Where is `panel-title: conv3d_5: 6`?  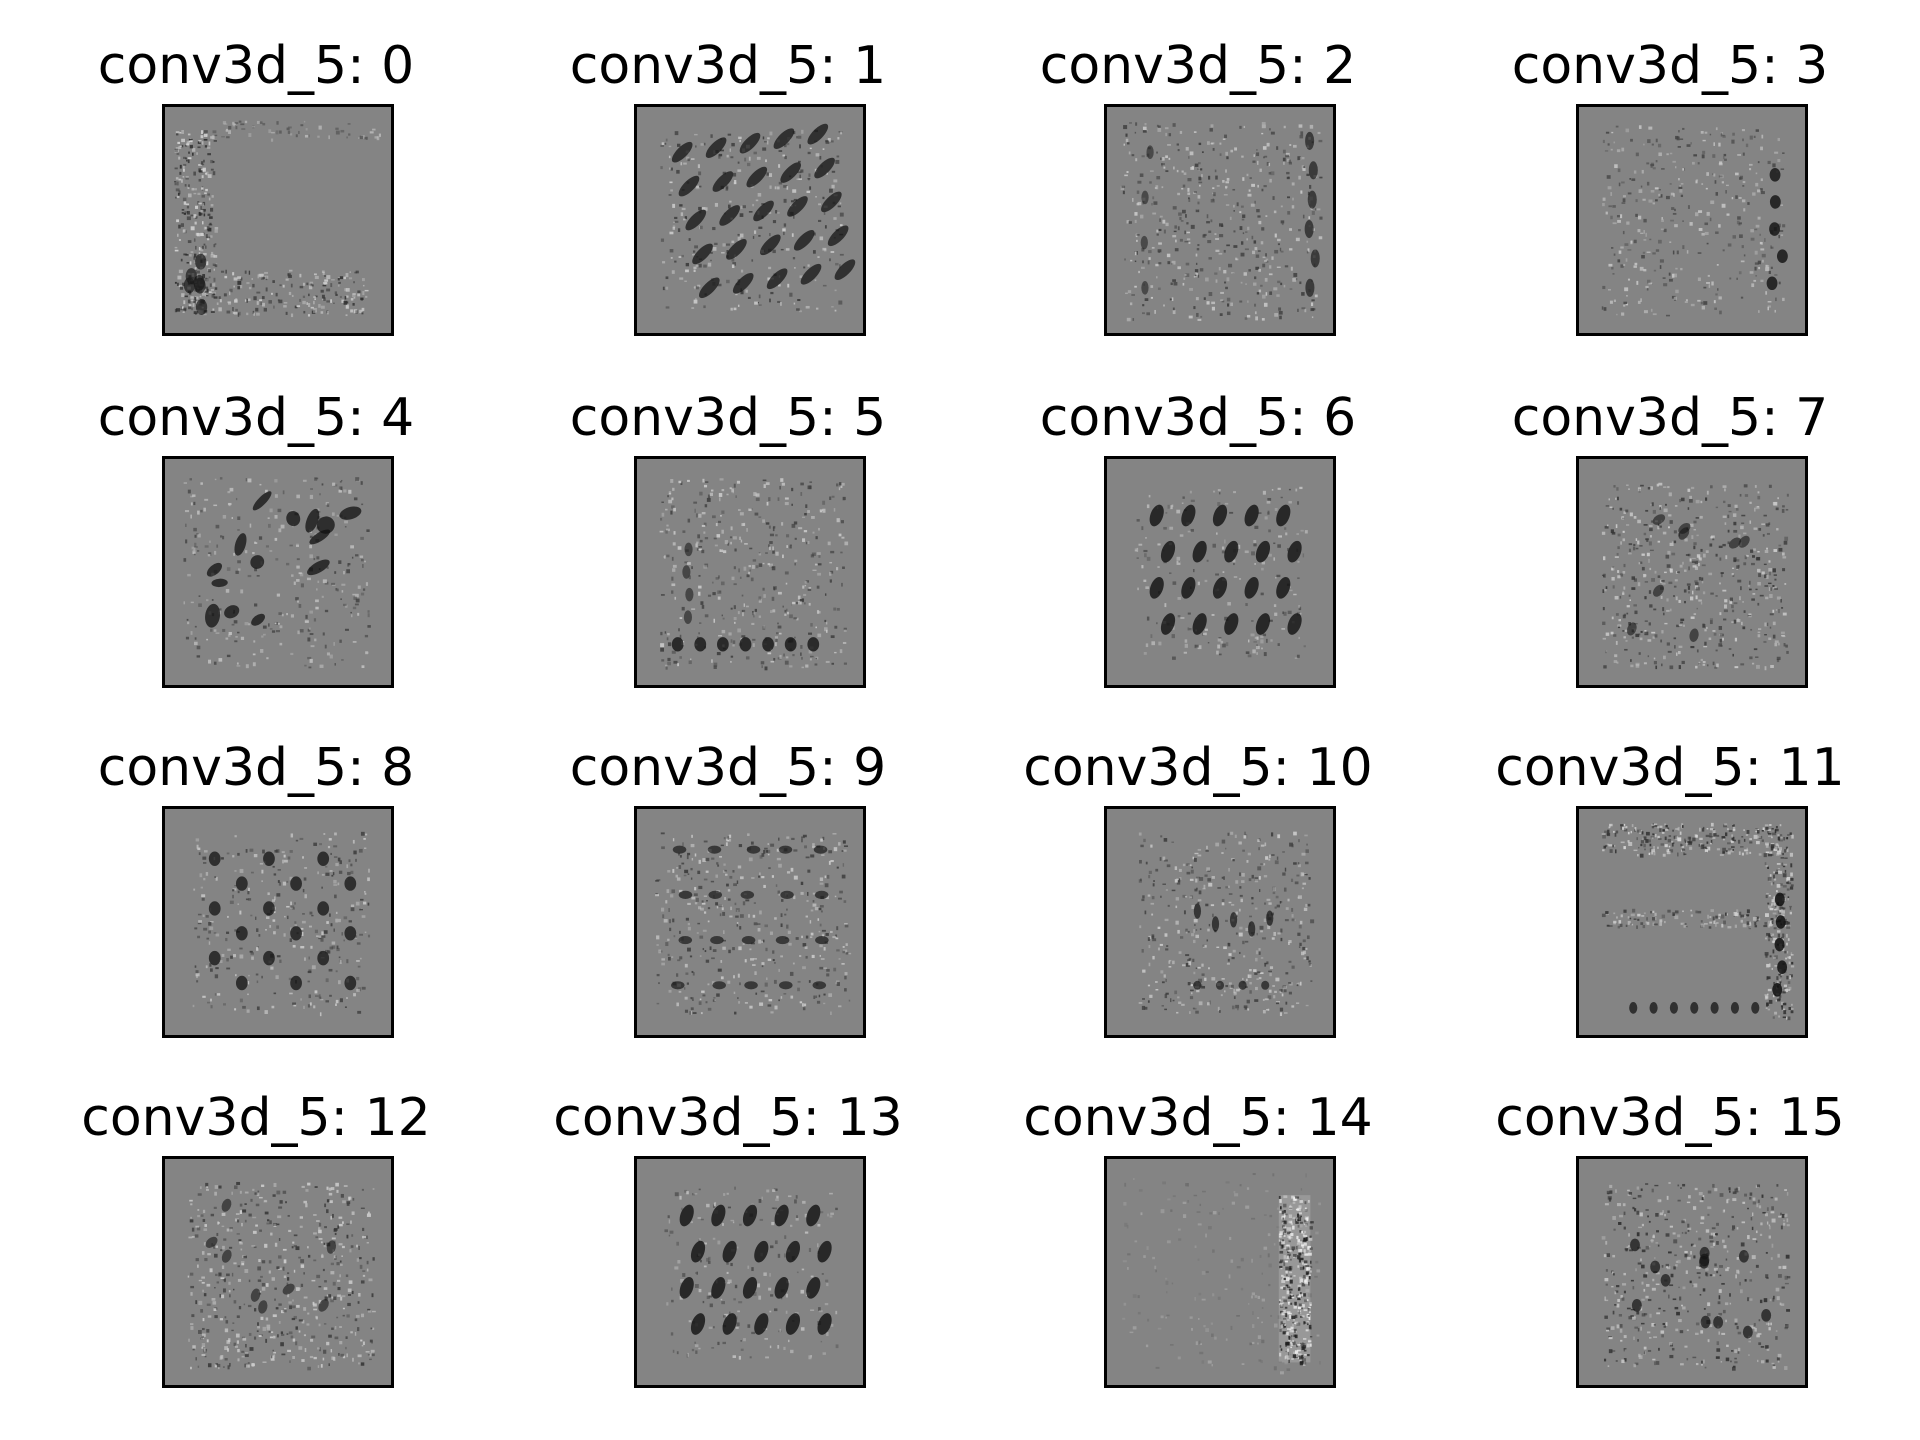 panel-title: conv3d_5: 6 is located at coordinates (1198, 418).